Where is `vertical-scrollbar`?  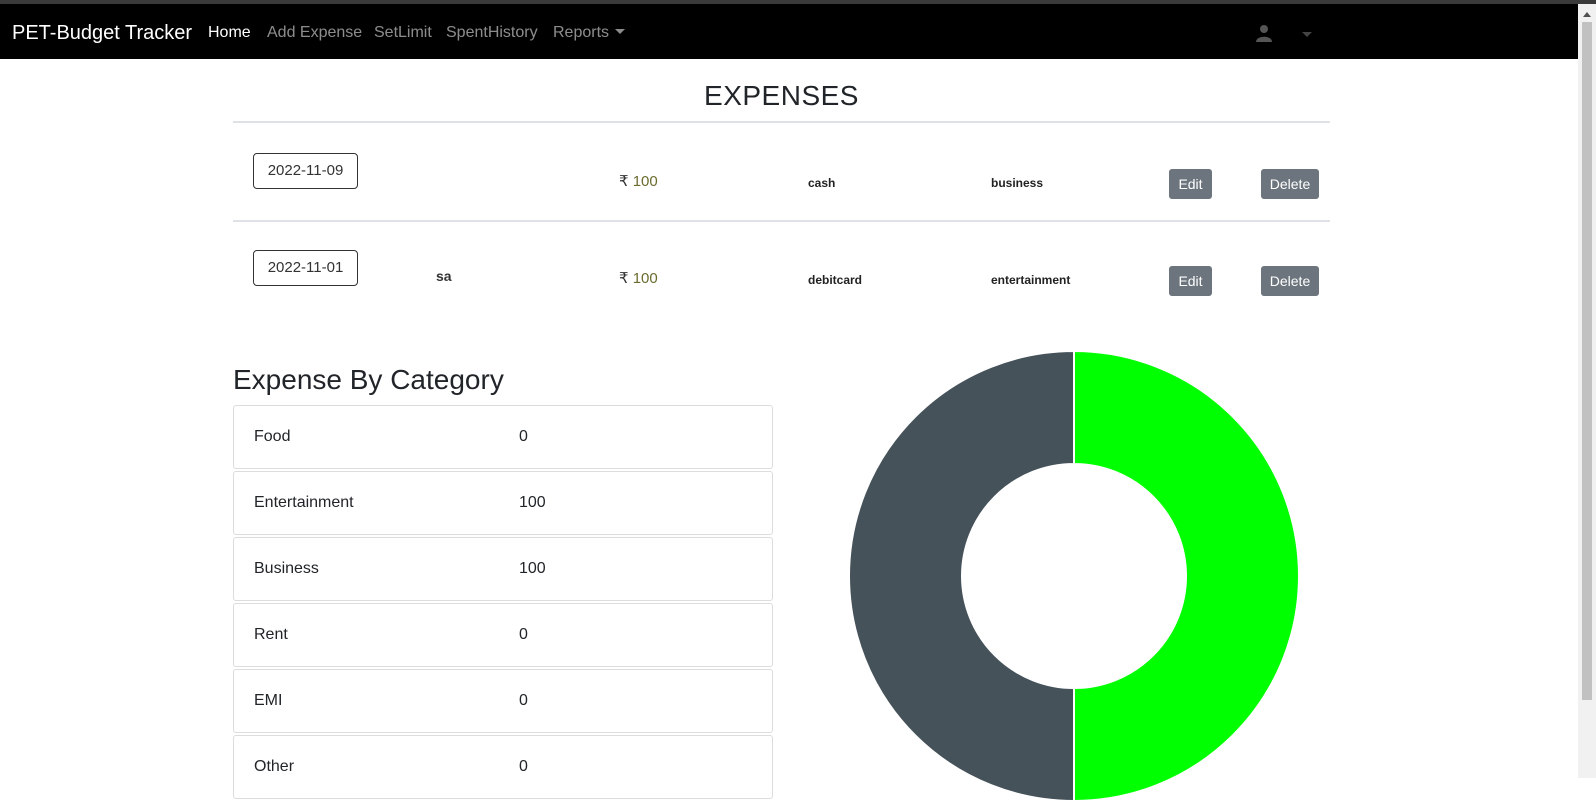
vertical-scrollbar is located at coordinates (1587, 391).